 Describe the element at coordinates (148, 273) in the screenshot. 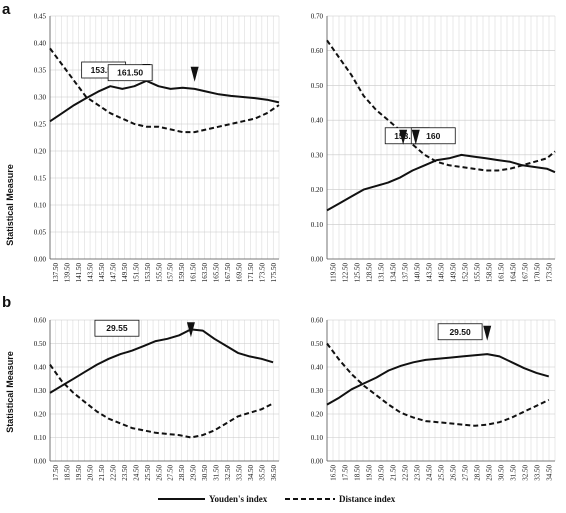

I see `x-tick-label: 153.50` at that location.